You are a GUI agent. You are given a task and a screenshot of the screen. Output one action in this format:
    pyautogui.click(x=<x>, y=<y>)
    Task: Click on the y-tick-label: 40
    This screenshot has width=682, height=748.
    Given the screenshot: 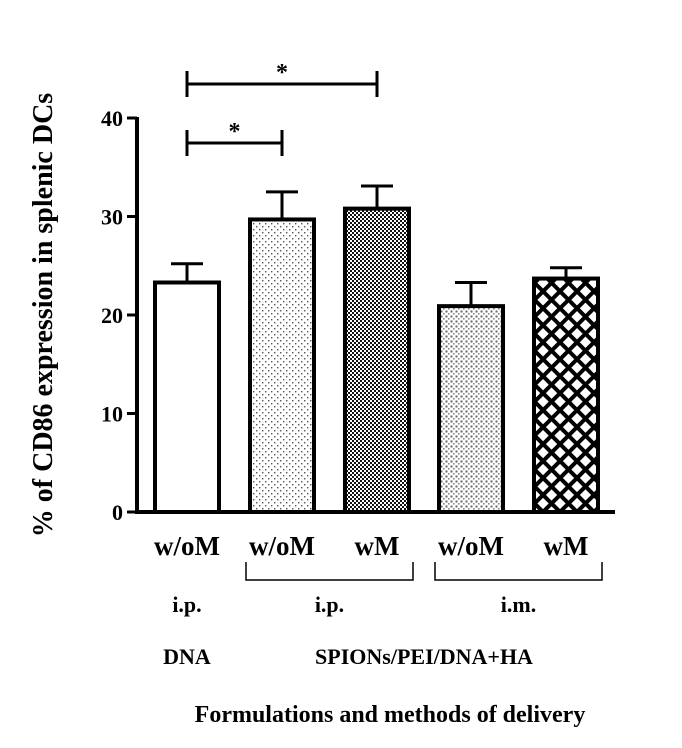 What is the action you would take?
    pyautogui.click(x=112, y=118)
    